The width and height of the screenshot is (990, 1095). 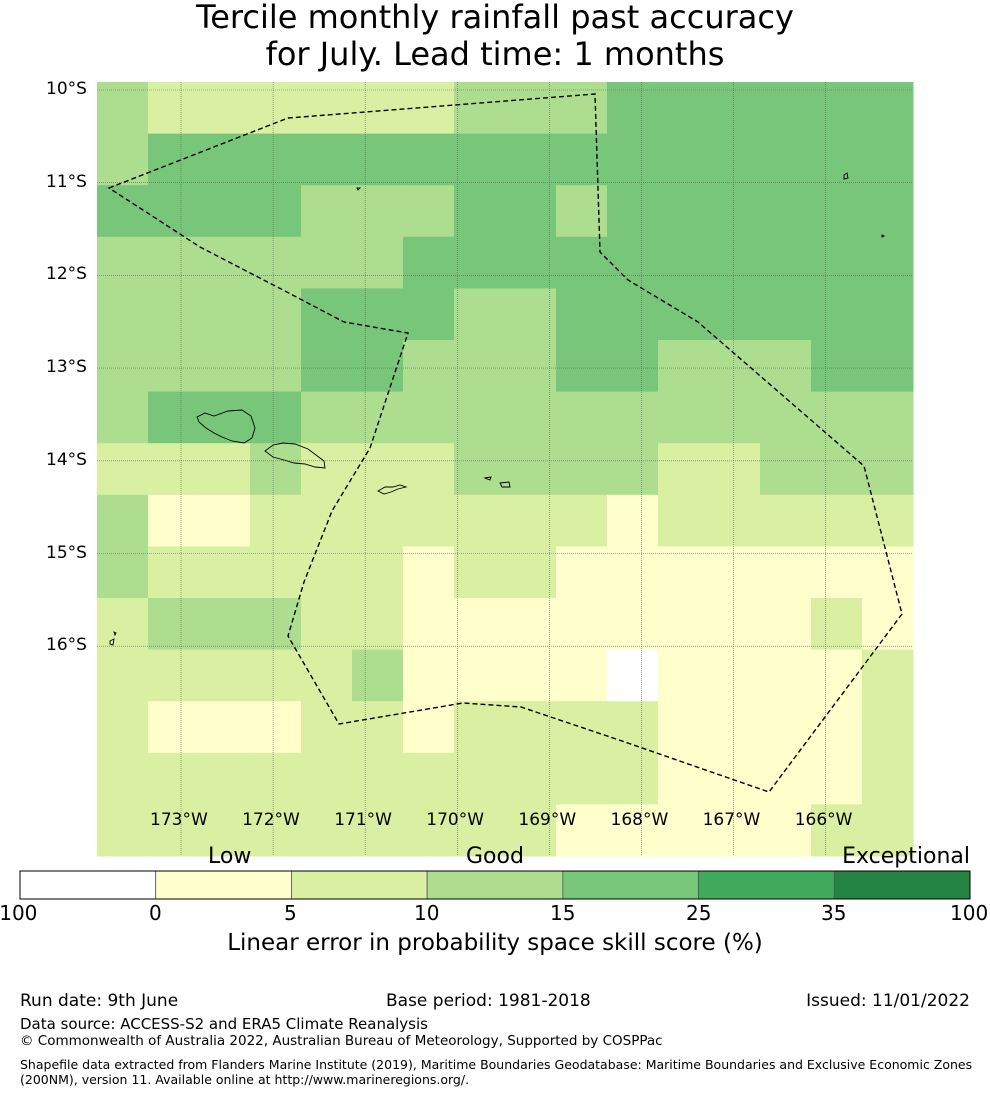 What do you see at coordinates (113, 638) in the screenshot?
I see `wallis-islet` at bounding box center [113, 638].